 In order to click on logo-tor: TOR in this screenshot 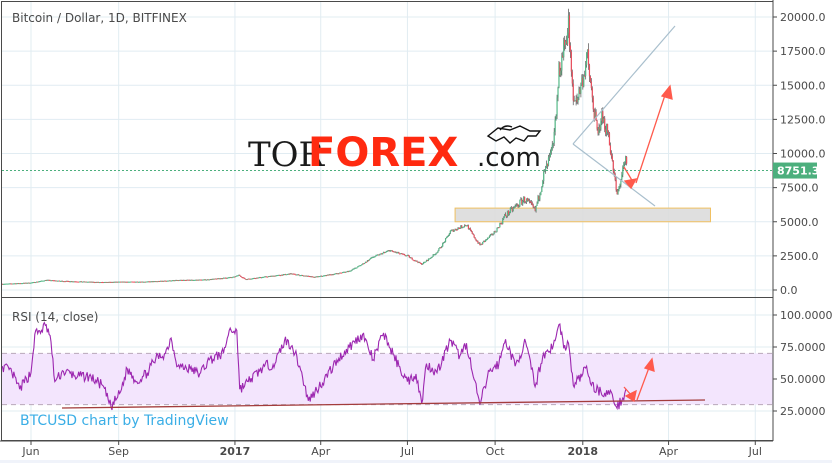, I will do `click(287, 155)`.